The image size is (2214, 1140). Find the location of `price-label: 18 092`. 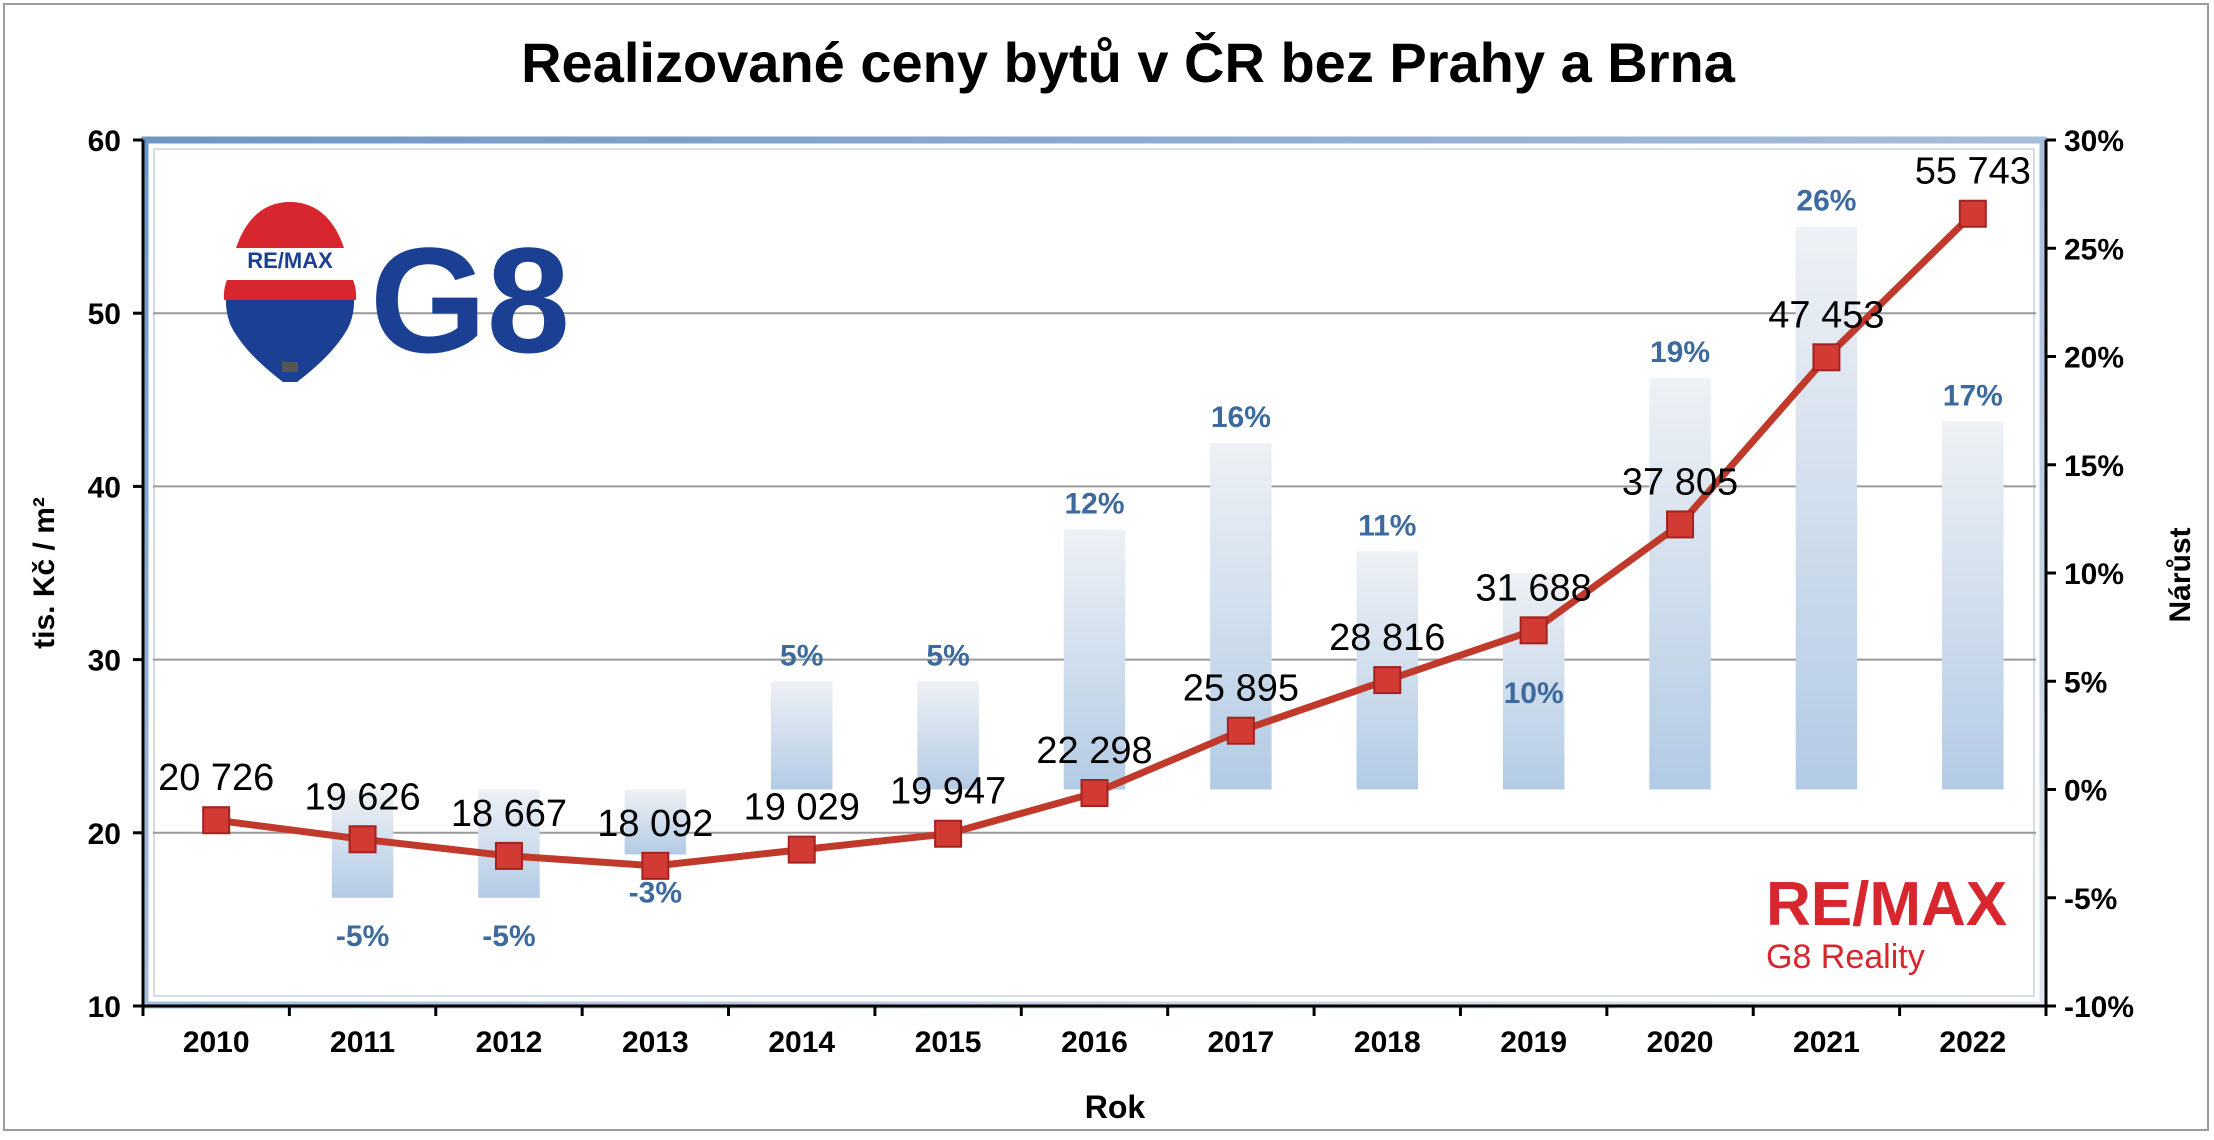

price-label: 18 092 is located at coordinates (655, 824).